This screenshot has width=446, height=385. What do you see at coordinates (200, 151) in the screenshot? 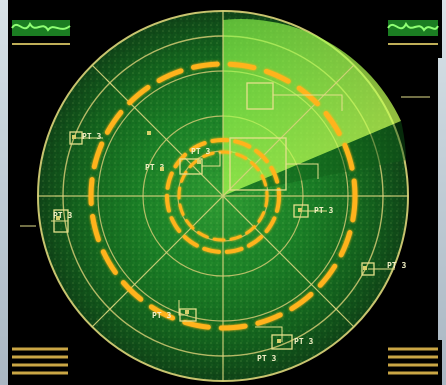
I see `target-label-3: PT 3` at bounding box center [200, 151].